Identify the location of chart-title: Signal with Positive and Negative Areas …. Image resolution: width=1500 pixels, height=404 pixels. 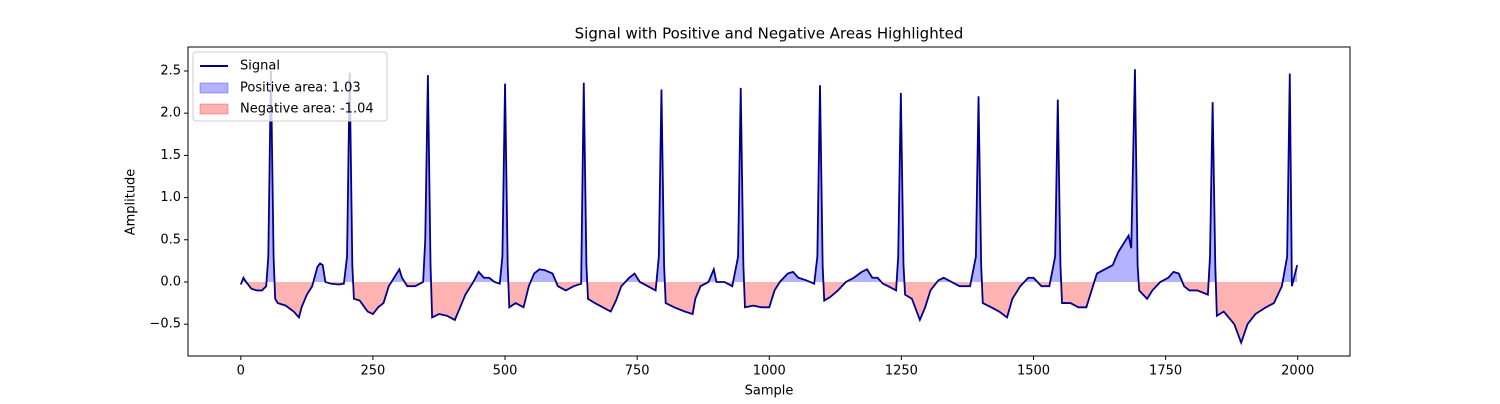
(769, 34).